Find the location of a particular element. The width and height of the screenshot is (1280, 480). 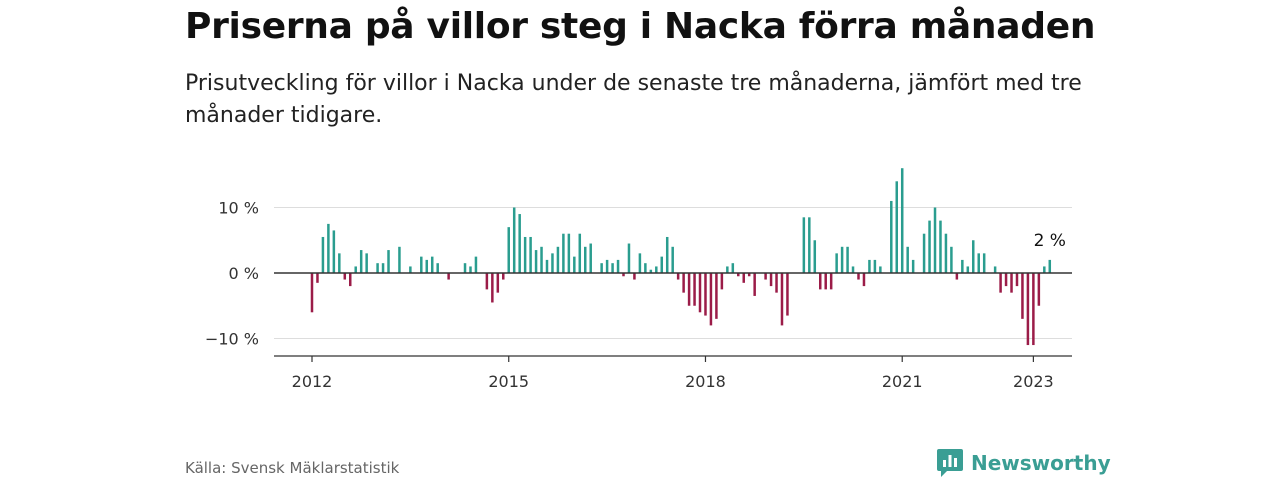

x-tick-label: 2023 is located at coordinates (1033, 381).